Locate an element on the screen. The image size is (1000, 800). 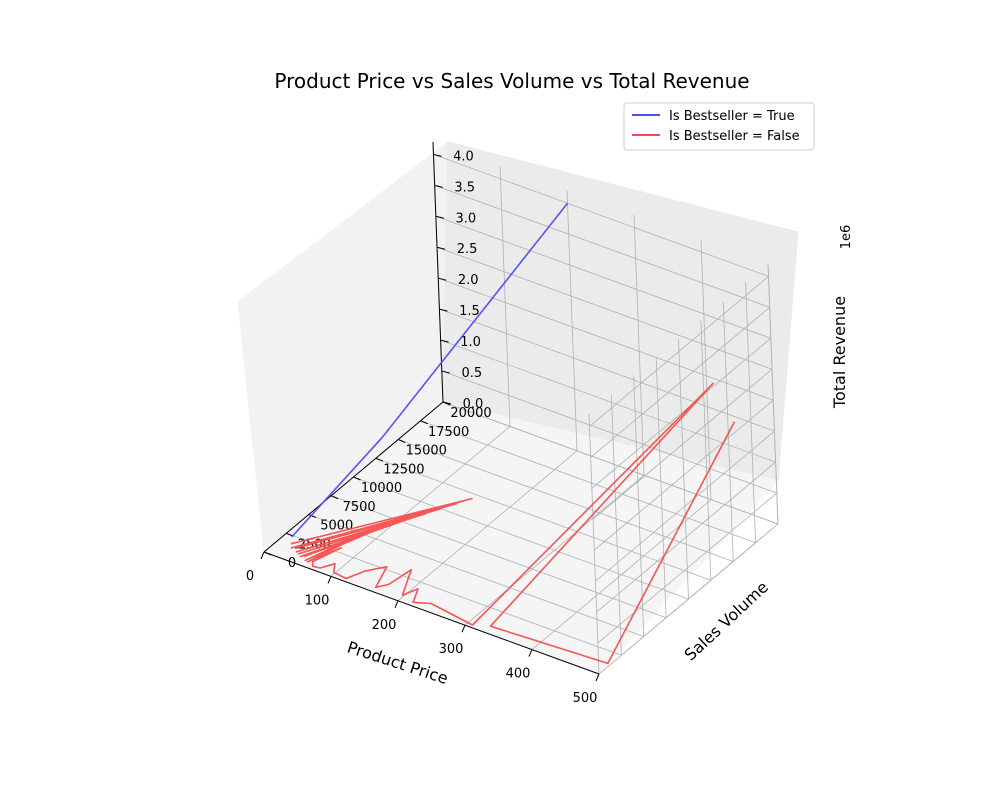
z-tick-label: 3.0 is located at coordinates (466, 218).